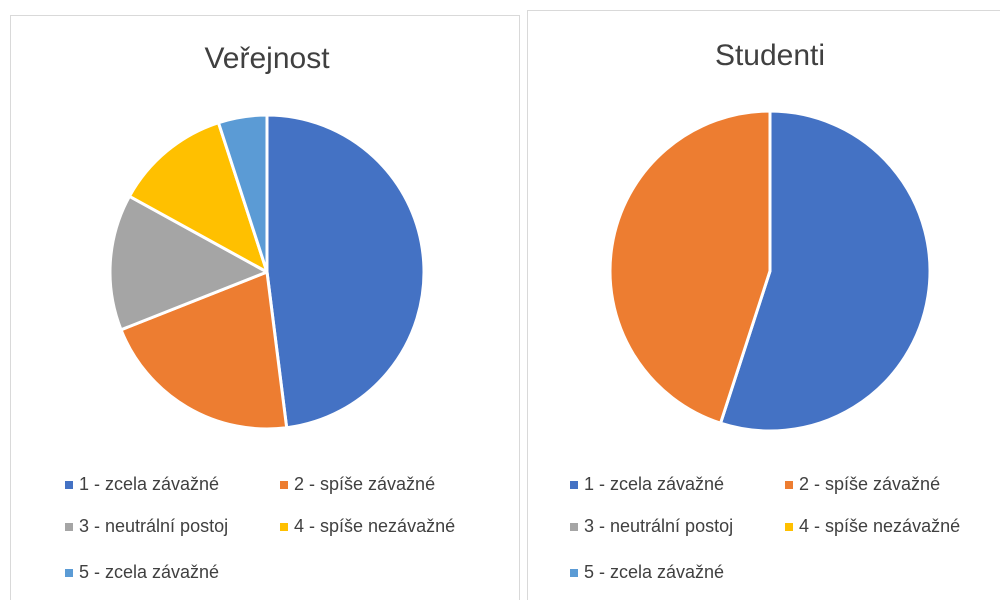  What do you see at coordinates (267, 58) in the screenshot?
I see `chart-title: Veřejnost` at bounding box center [267, 58].